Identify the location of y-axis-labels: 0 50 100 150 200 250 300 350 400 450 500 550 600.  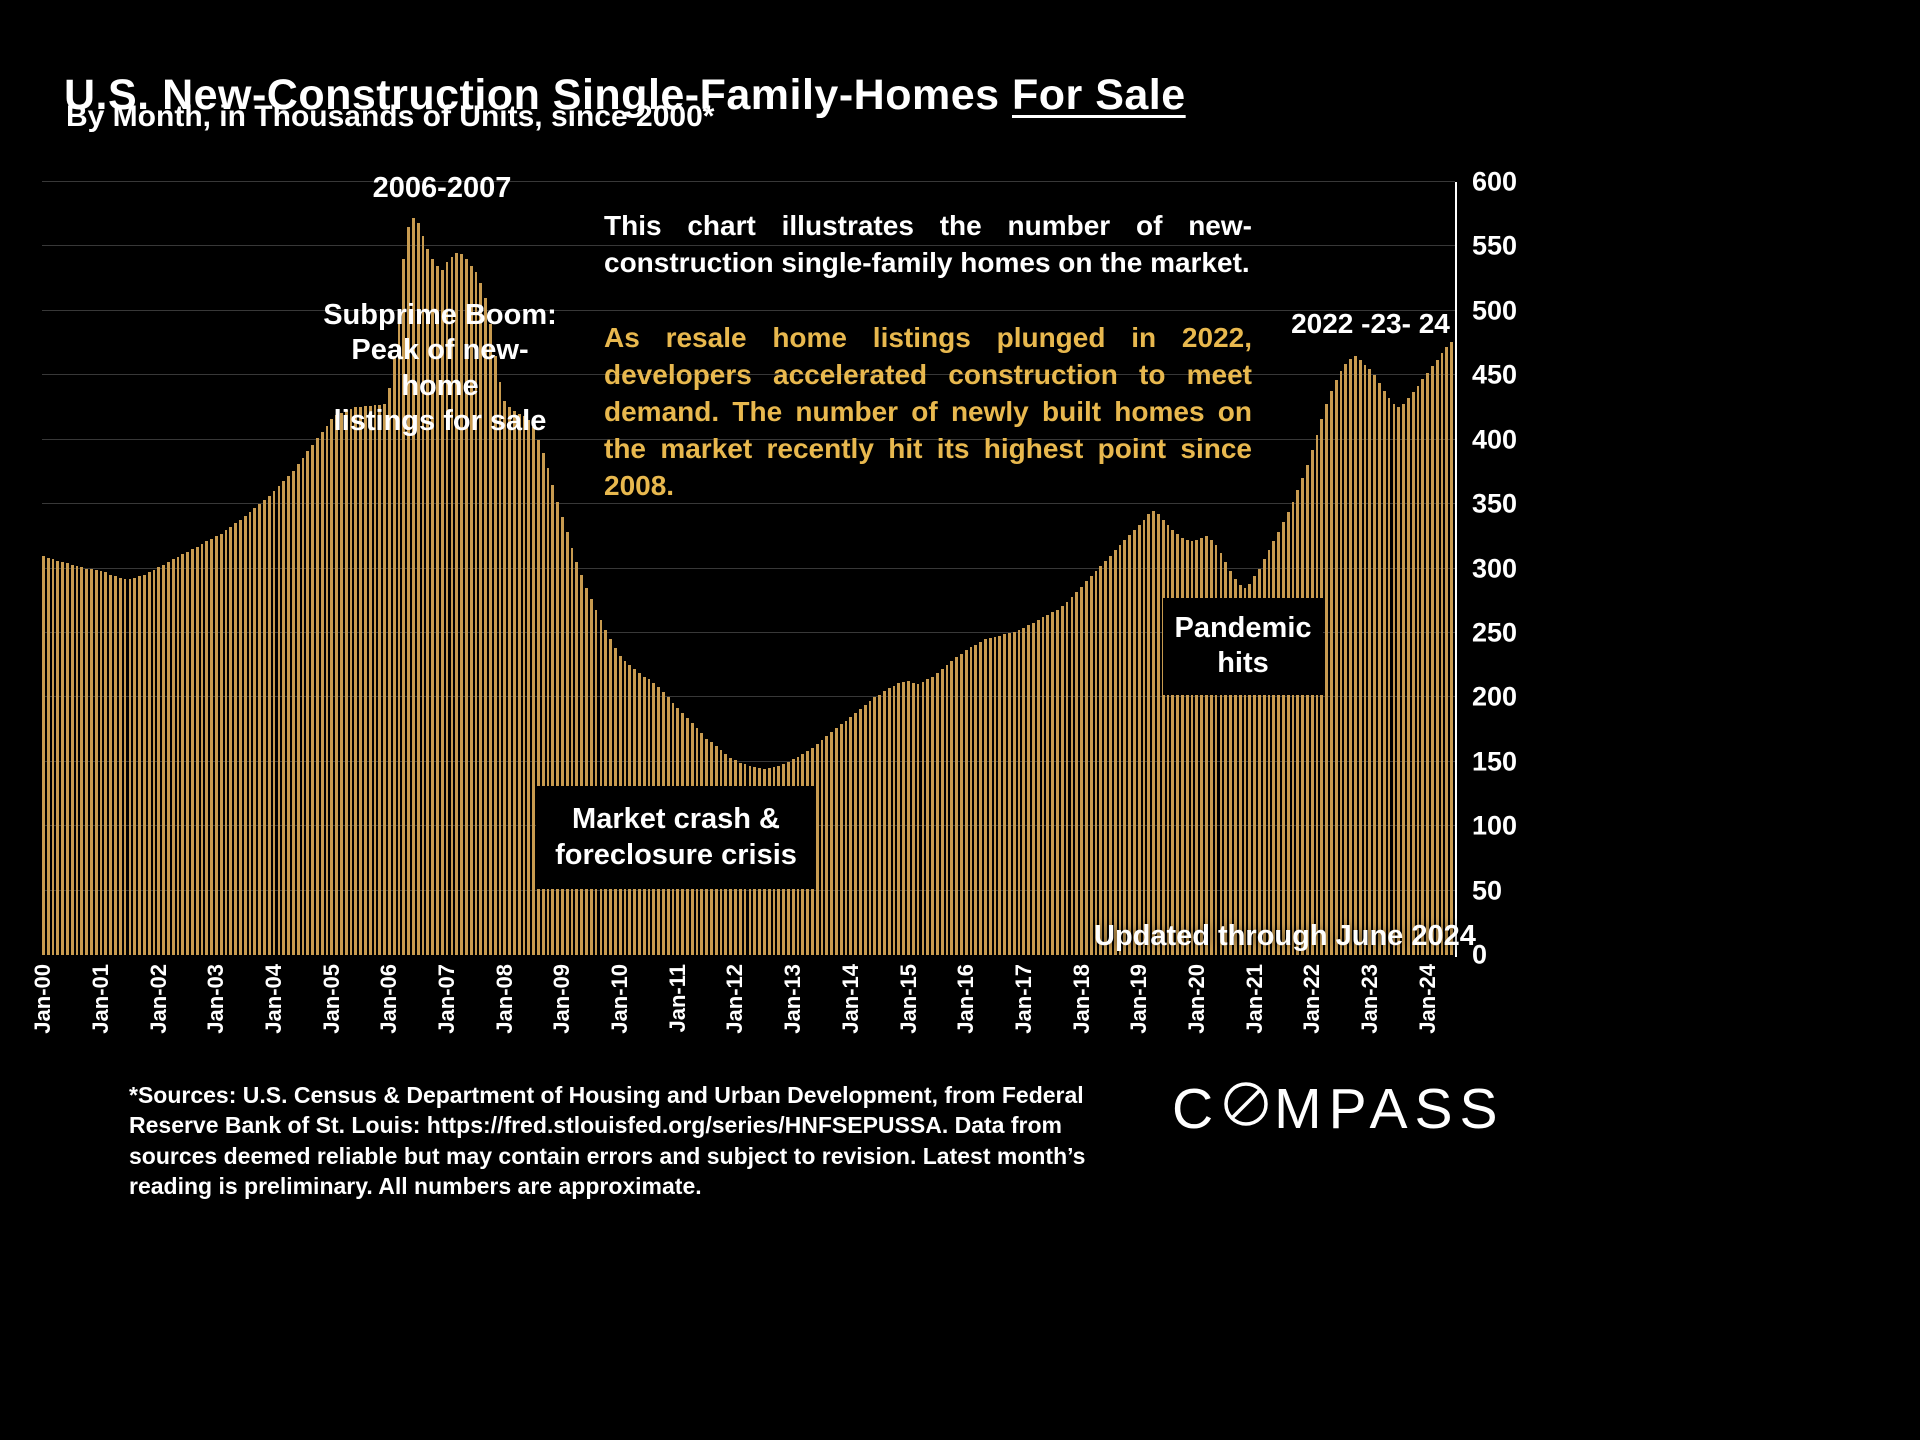
(1512, 568).